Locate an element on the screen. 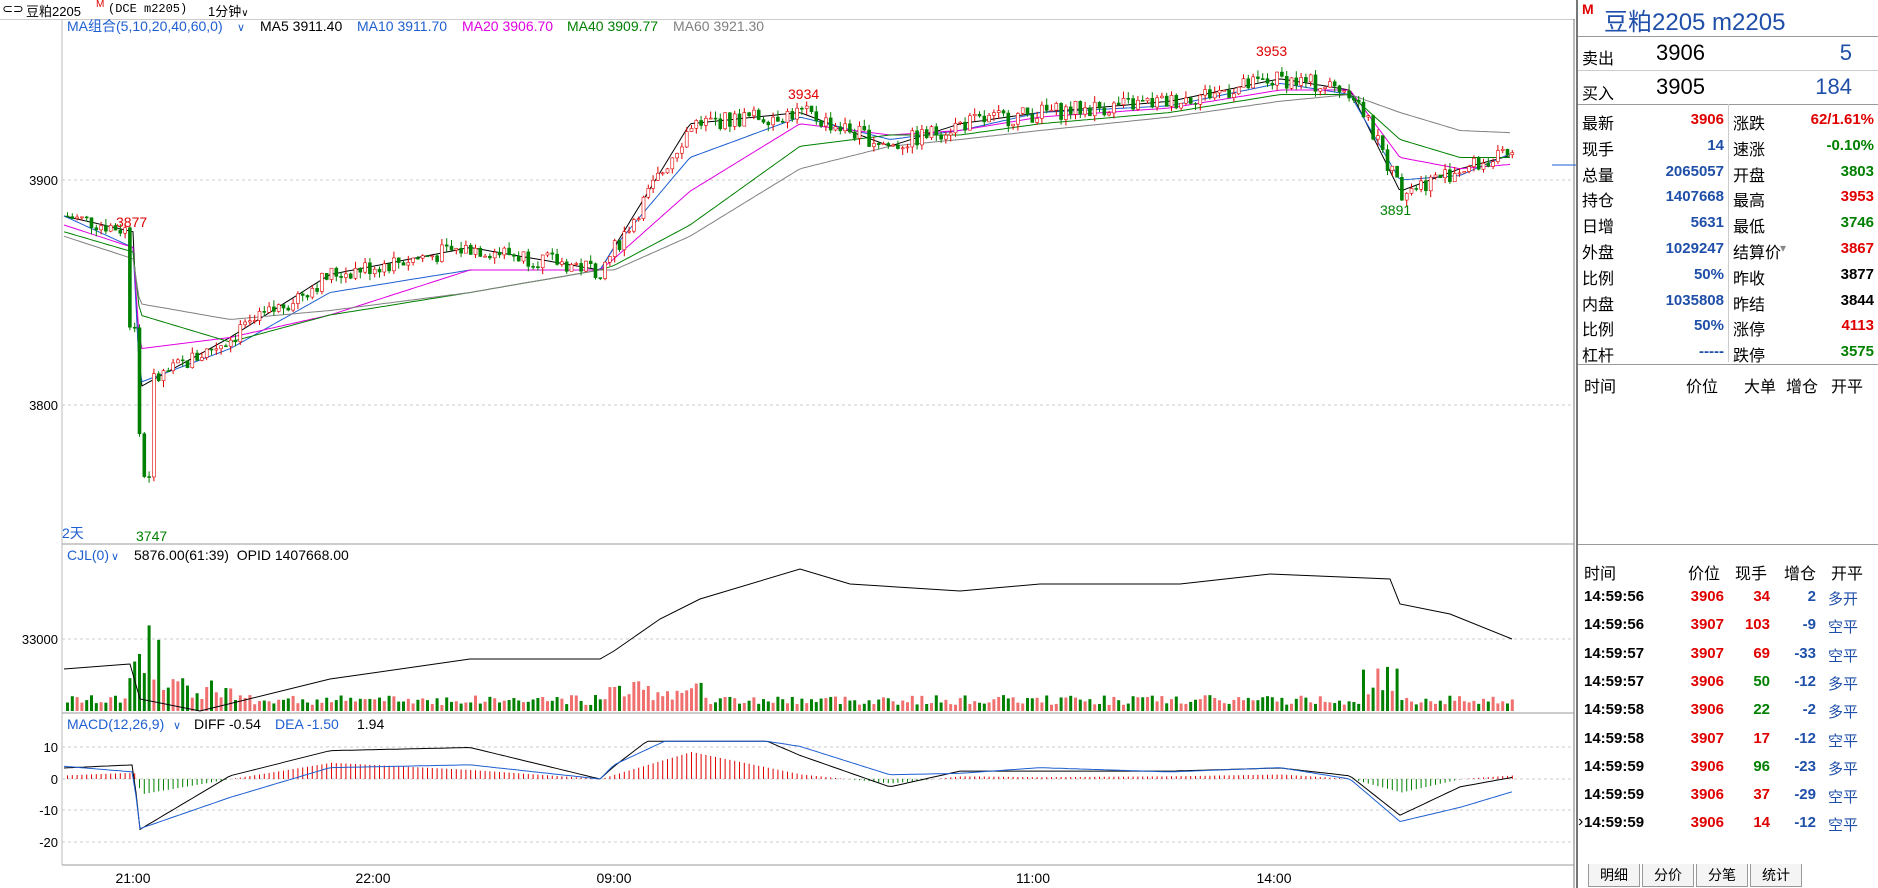  tick-time: 14:59:58 is located at coordinates (1614, 738).